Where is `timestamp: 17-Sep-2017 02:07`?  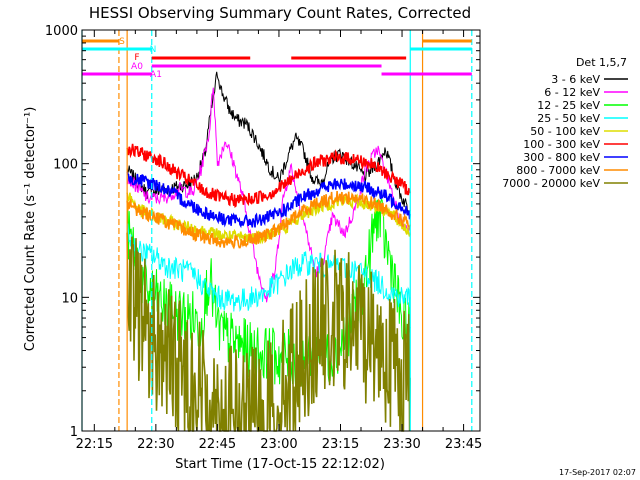
timestamp: 17-Sep-2017 02:07 is located at coordinates (597, 472).